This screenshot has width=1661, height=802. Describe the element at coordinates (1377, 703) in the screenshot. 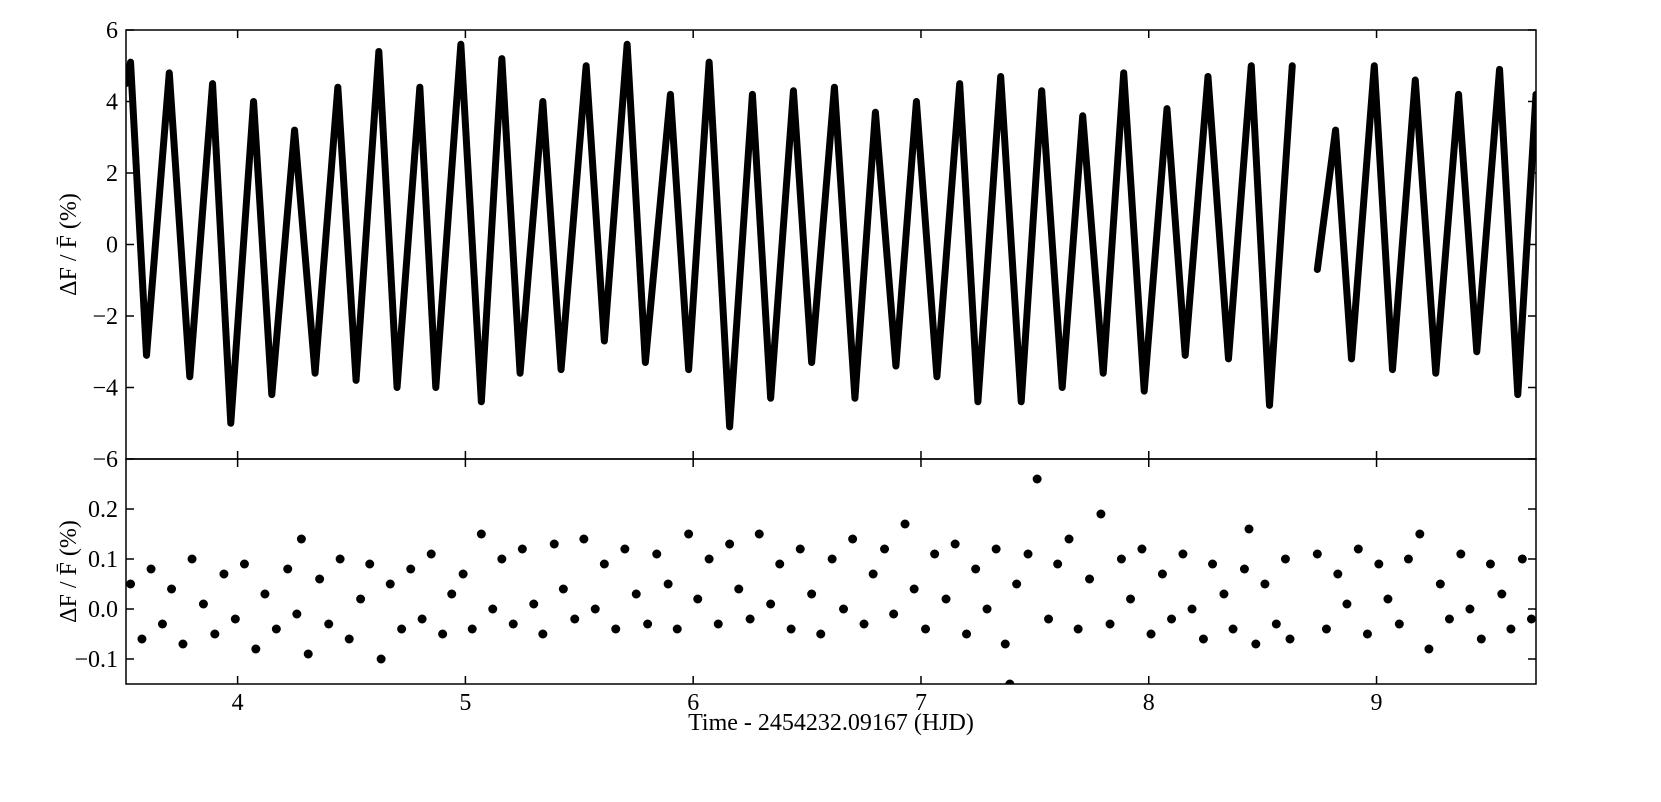

I see `x-tick-label: 9` at that location.